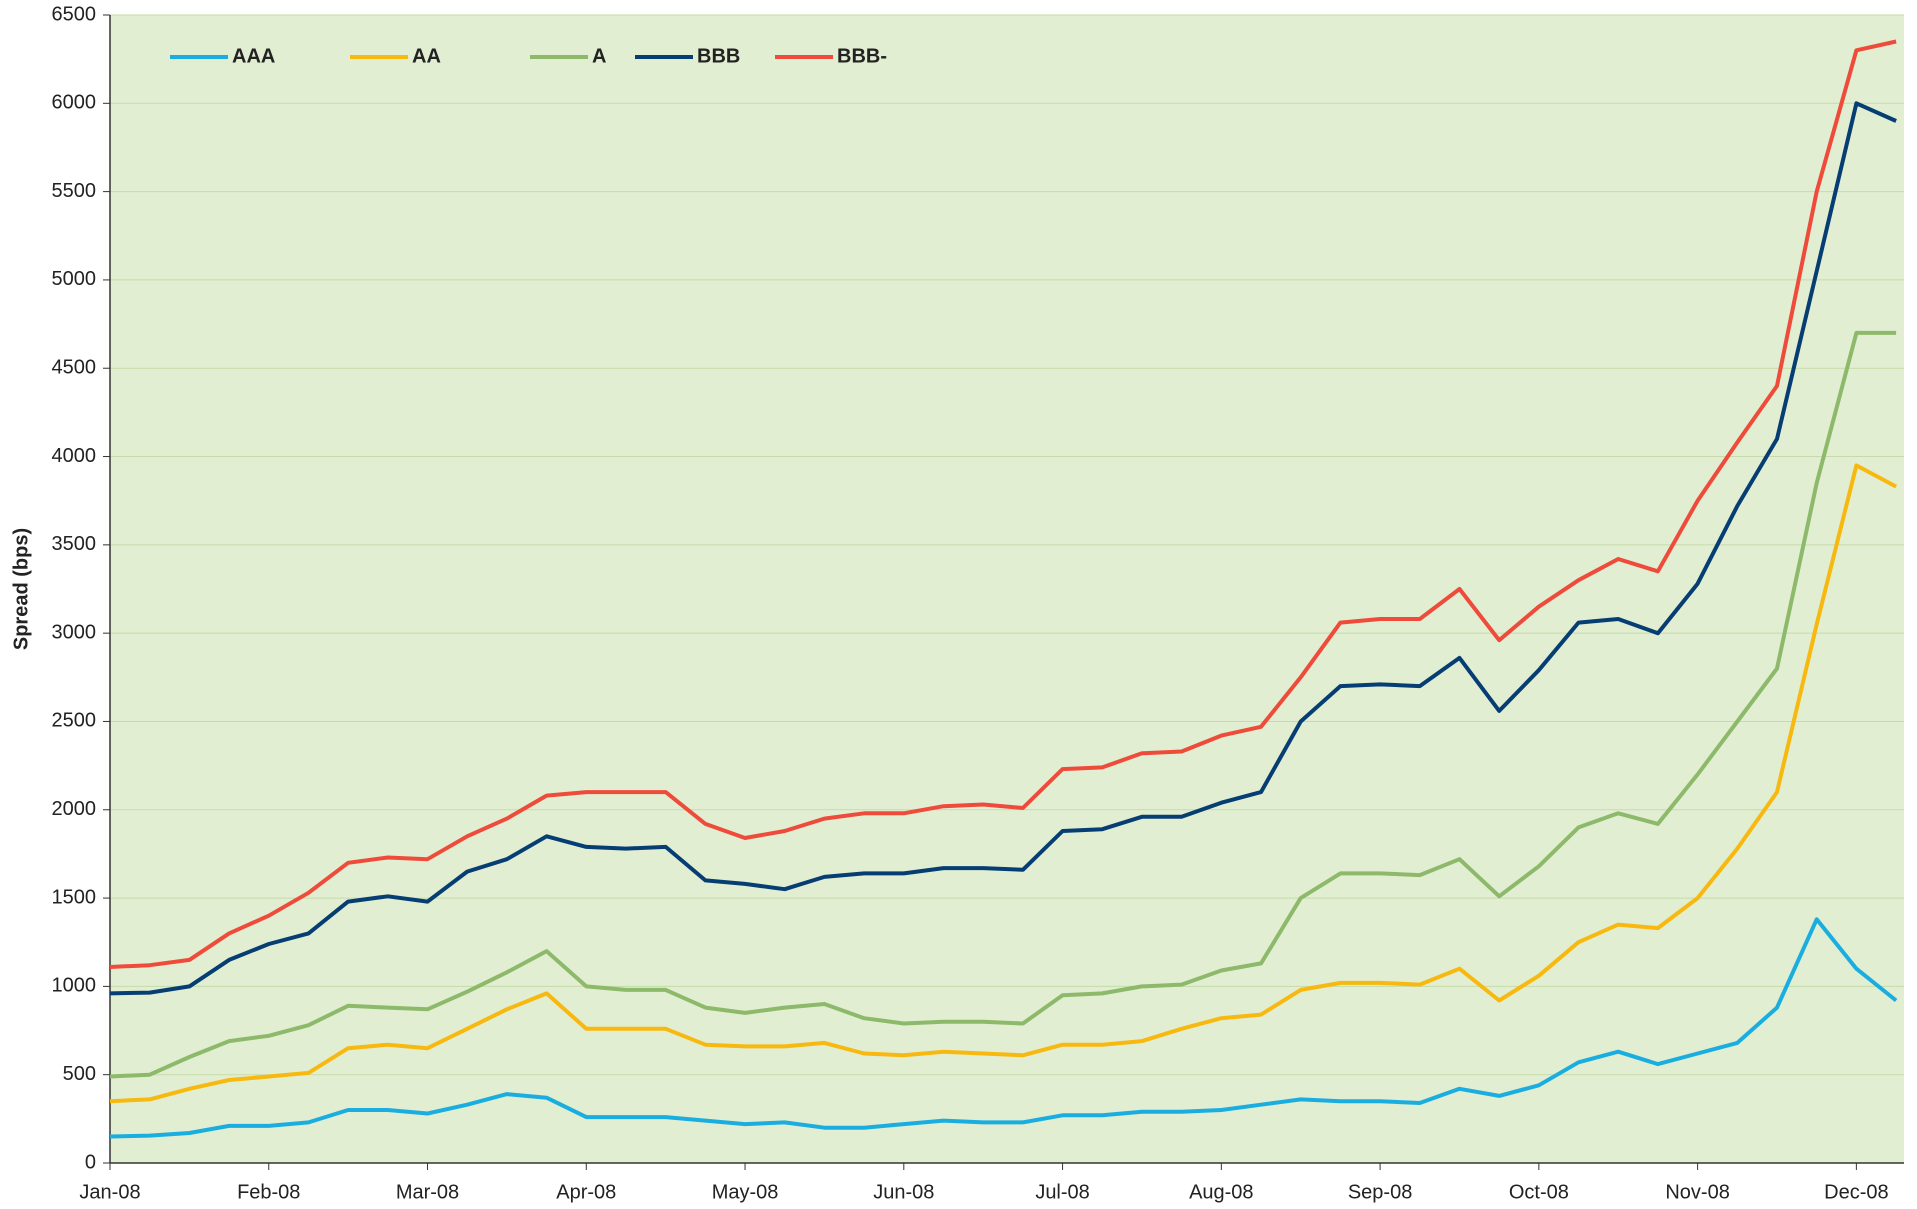 The image size is (1917, 1209). What do you see at coordinates (79, 1074) in the screenshot?
I see `y-tick-label: 500` at bounding box center [79, 1074].